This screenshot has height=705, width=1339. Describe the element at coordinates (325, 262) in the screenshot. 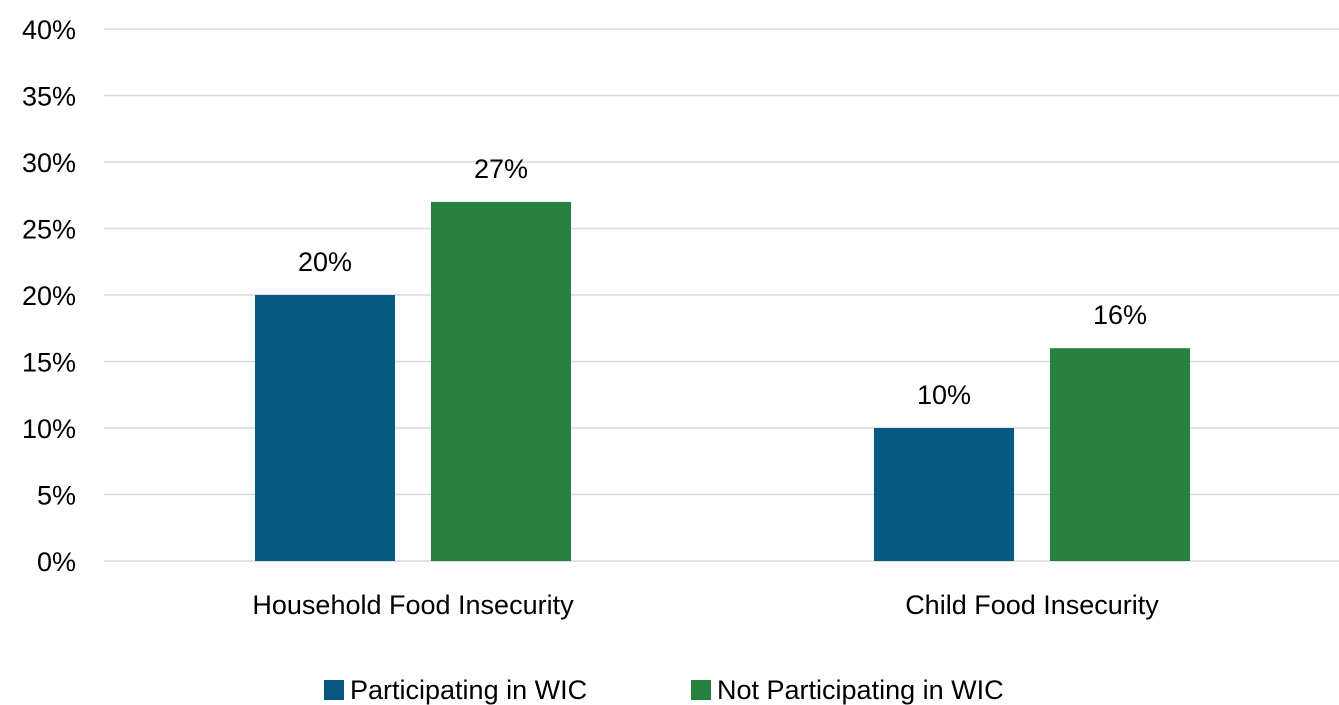

I see `data-label-participating-household: 20%` at that location.